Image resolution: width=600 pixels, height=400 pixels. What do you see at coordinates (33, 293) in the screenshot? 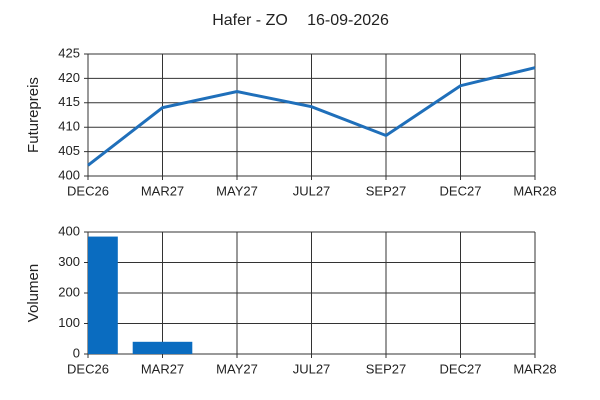
I see `y-axis-label: Volumen` at bounding box center [33, 293].